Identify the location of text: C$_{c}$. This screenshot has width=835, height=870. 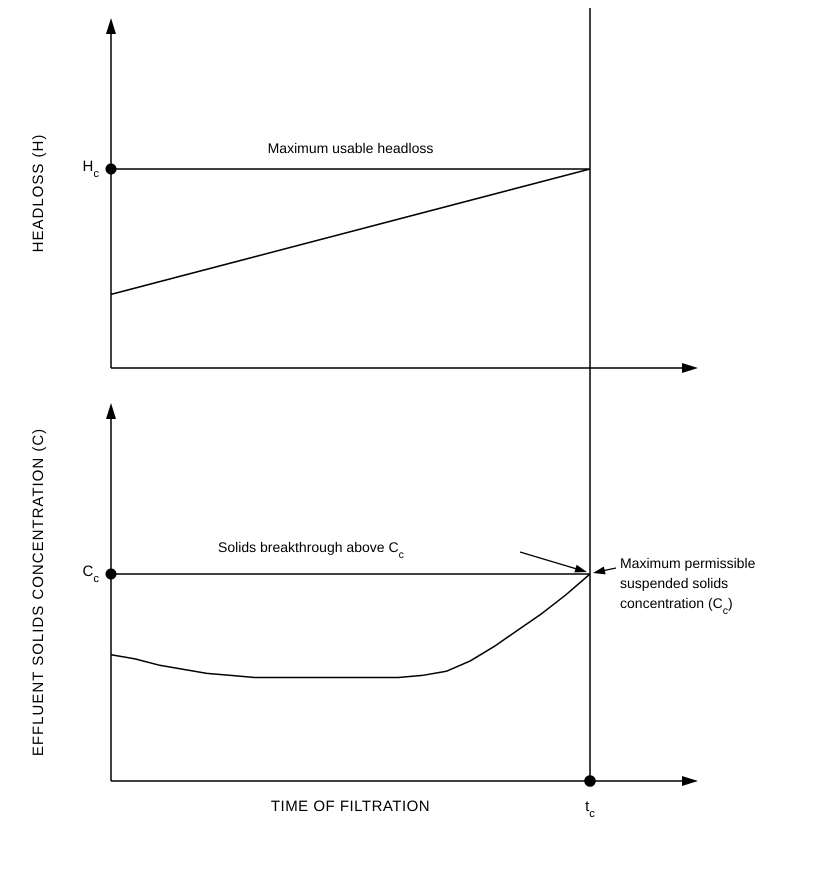
(91, 574).